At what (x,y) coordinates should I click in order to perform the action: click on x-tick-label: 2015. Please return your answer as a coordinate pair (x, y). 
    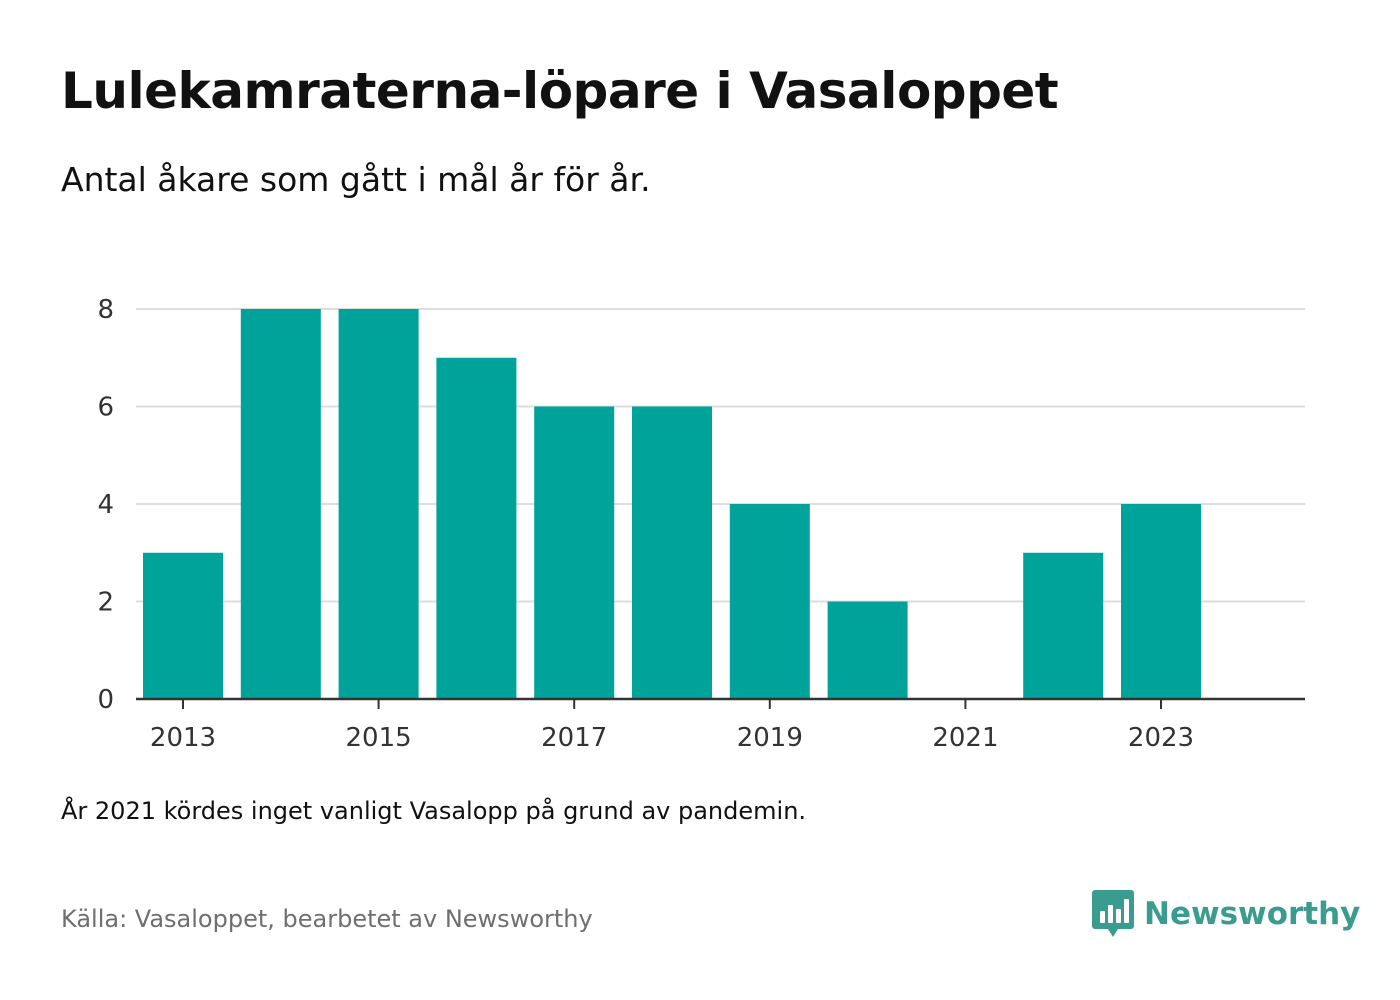
    Looking at the image, I should click on (379, 738).